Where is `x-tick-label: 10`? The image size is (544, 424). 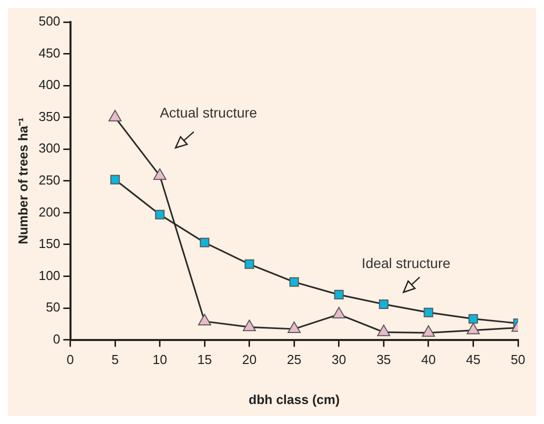
x-tick-label: 10 is located at coordinates (160, 360).